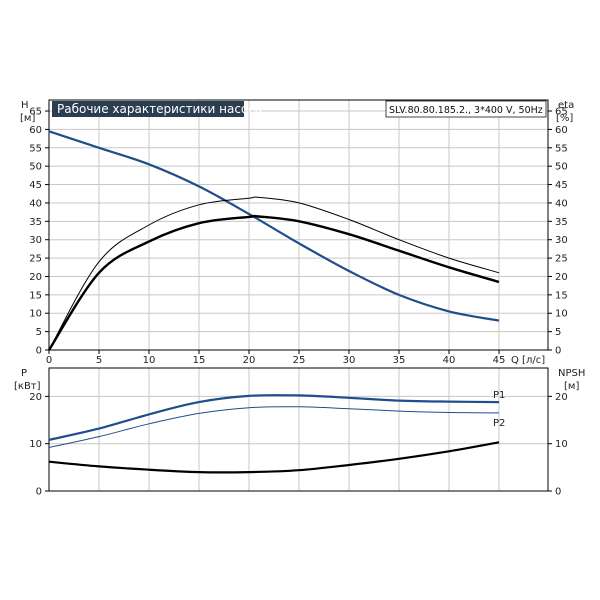 This screenshot has width=600, height=600. I want to click on series-label-p2: P2, so click(499, 423).